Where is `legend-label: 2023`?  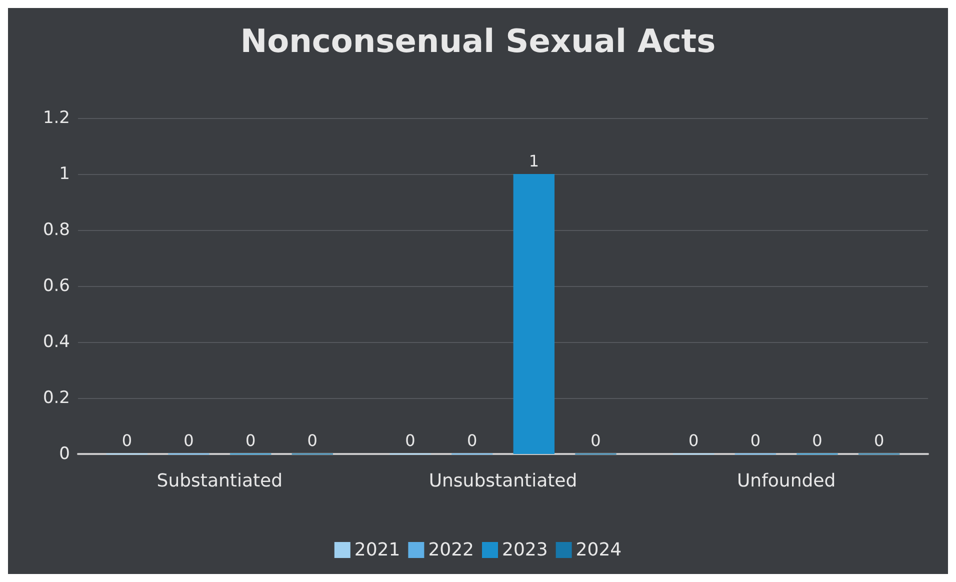 legend-label: 2023 is located at coordinates (525, 550).